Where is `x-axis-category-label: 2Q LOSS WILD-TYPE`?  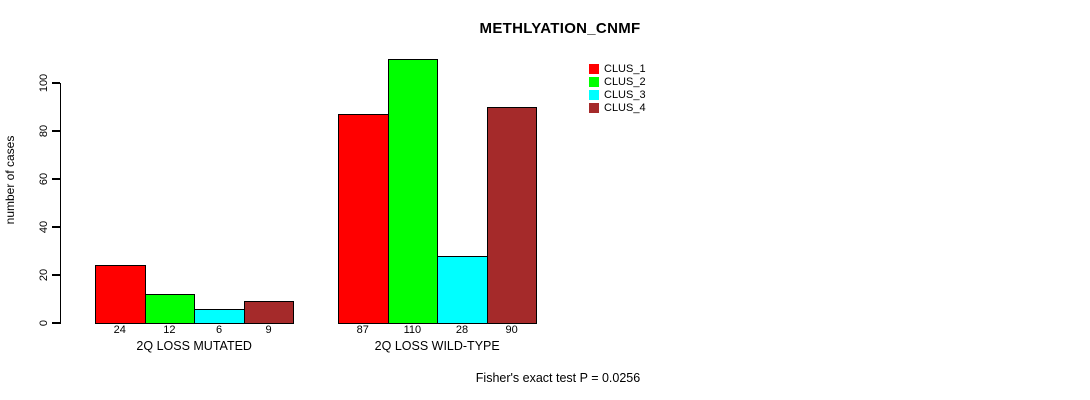 x-axis-category-label: 2Q LOSS WILD-TYPE is located at coordinates (437, 346).